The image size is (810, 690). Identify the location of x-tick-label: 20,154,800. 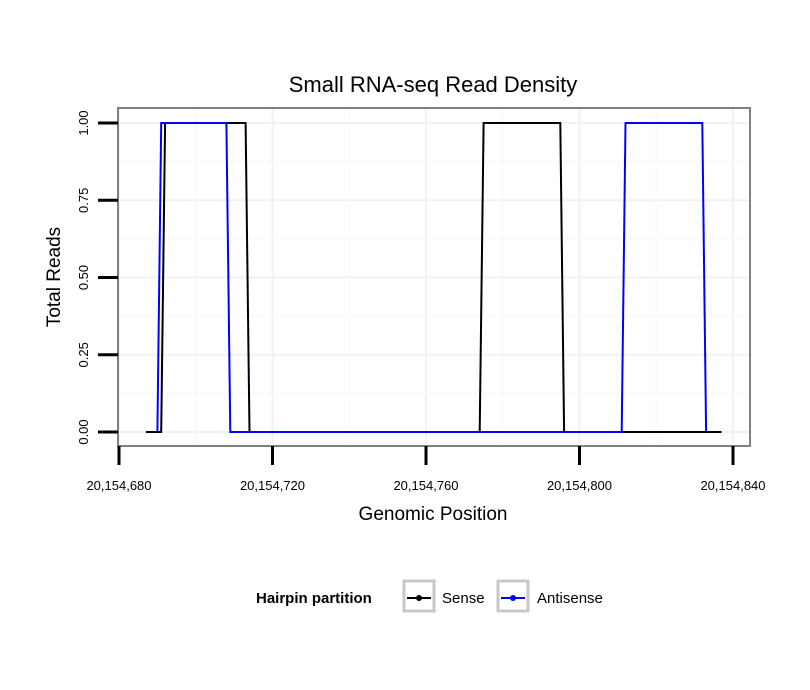
(579, 485).